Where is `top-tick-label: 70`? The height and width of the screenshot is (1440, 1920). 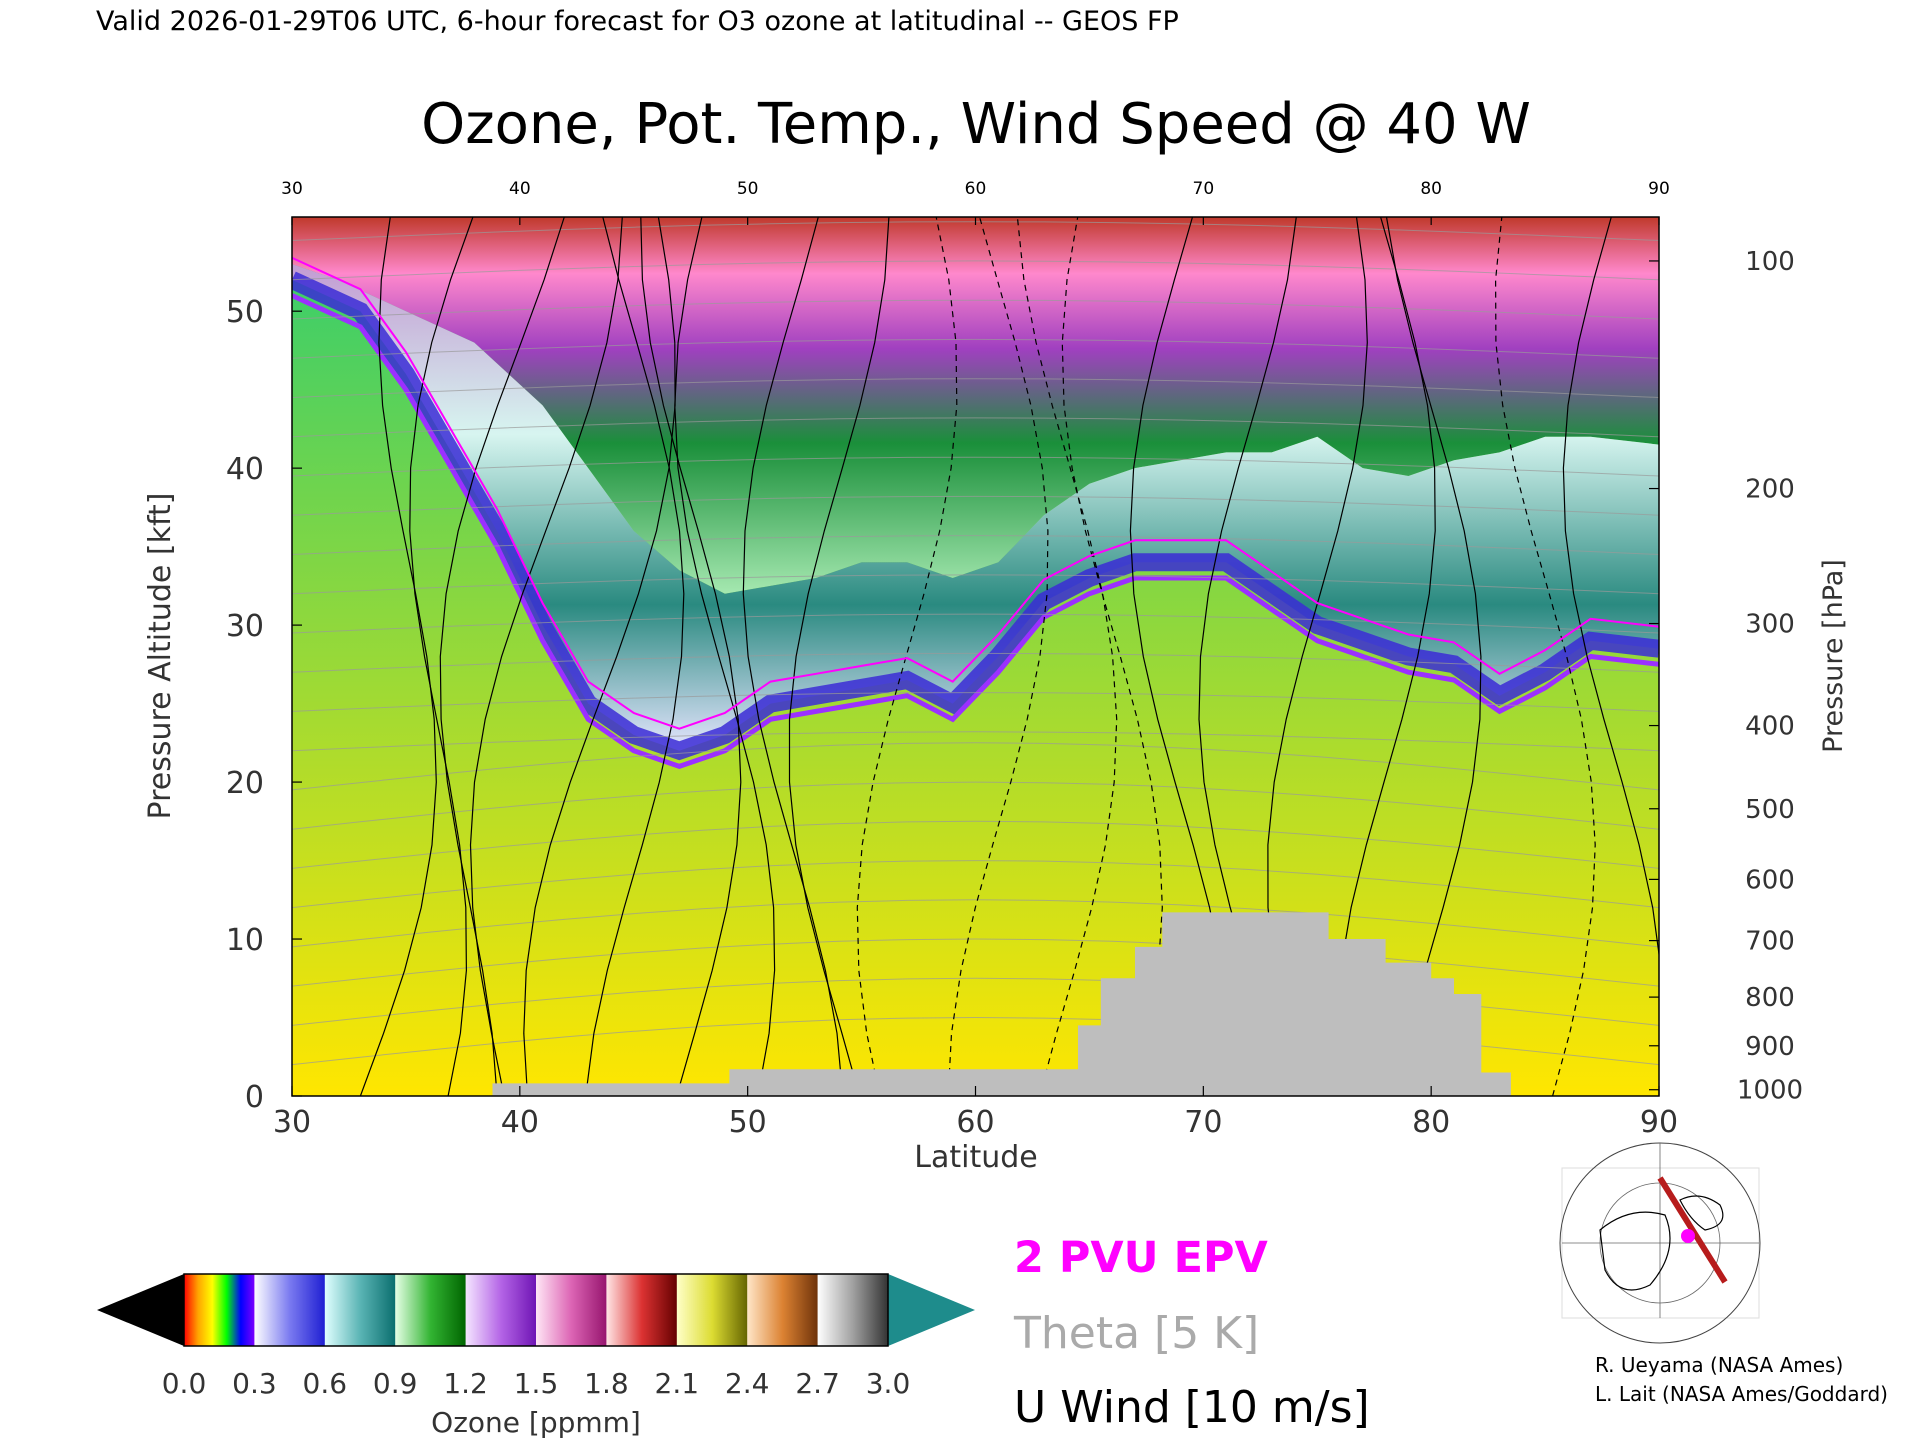 top-tick-label: 70 is located at coordinates (1204, 189).